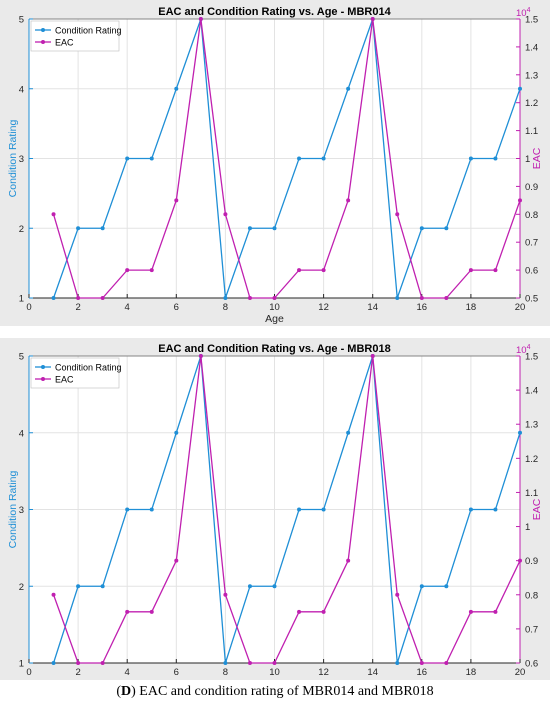 The width and height of the screenshot is (550, 708). Describe the element at coordinates (77, 307) in the screenshot. I see `x-tick-label: 2` at that location.